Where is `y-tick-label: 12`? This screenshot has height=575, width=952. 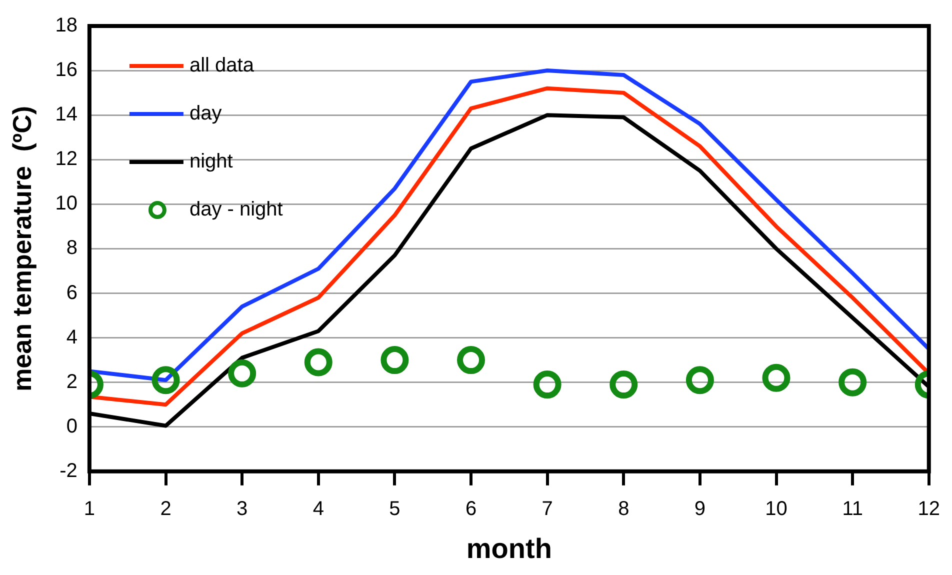 y-tick-label: 12 is located at coordinates (66, 159).